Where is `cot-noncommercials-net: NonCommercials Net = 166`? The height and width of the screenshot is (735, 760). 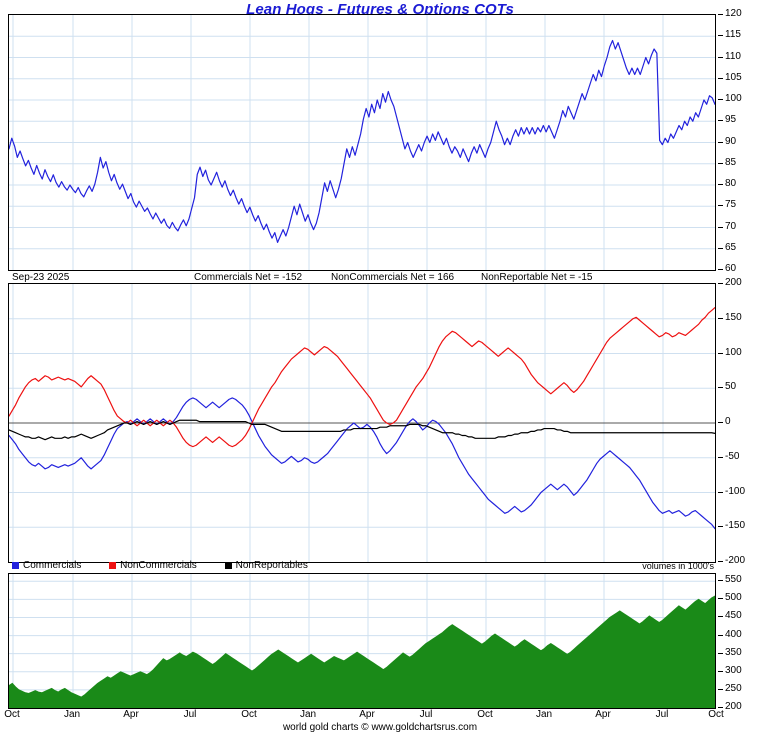
cot-noncommercials-net: NonCommercials Net = 166 is located at coordinates (393, 277).